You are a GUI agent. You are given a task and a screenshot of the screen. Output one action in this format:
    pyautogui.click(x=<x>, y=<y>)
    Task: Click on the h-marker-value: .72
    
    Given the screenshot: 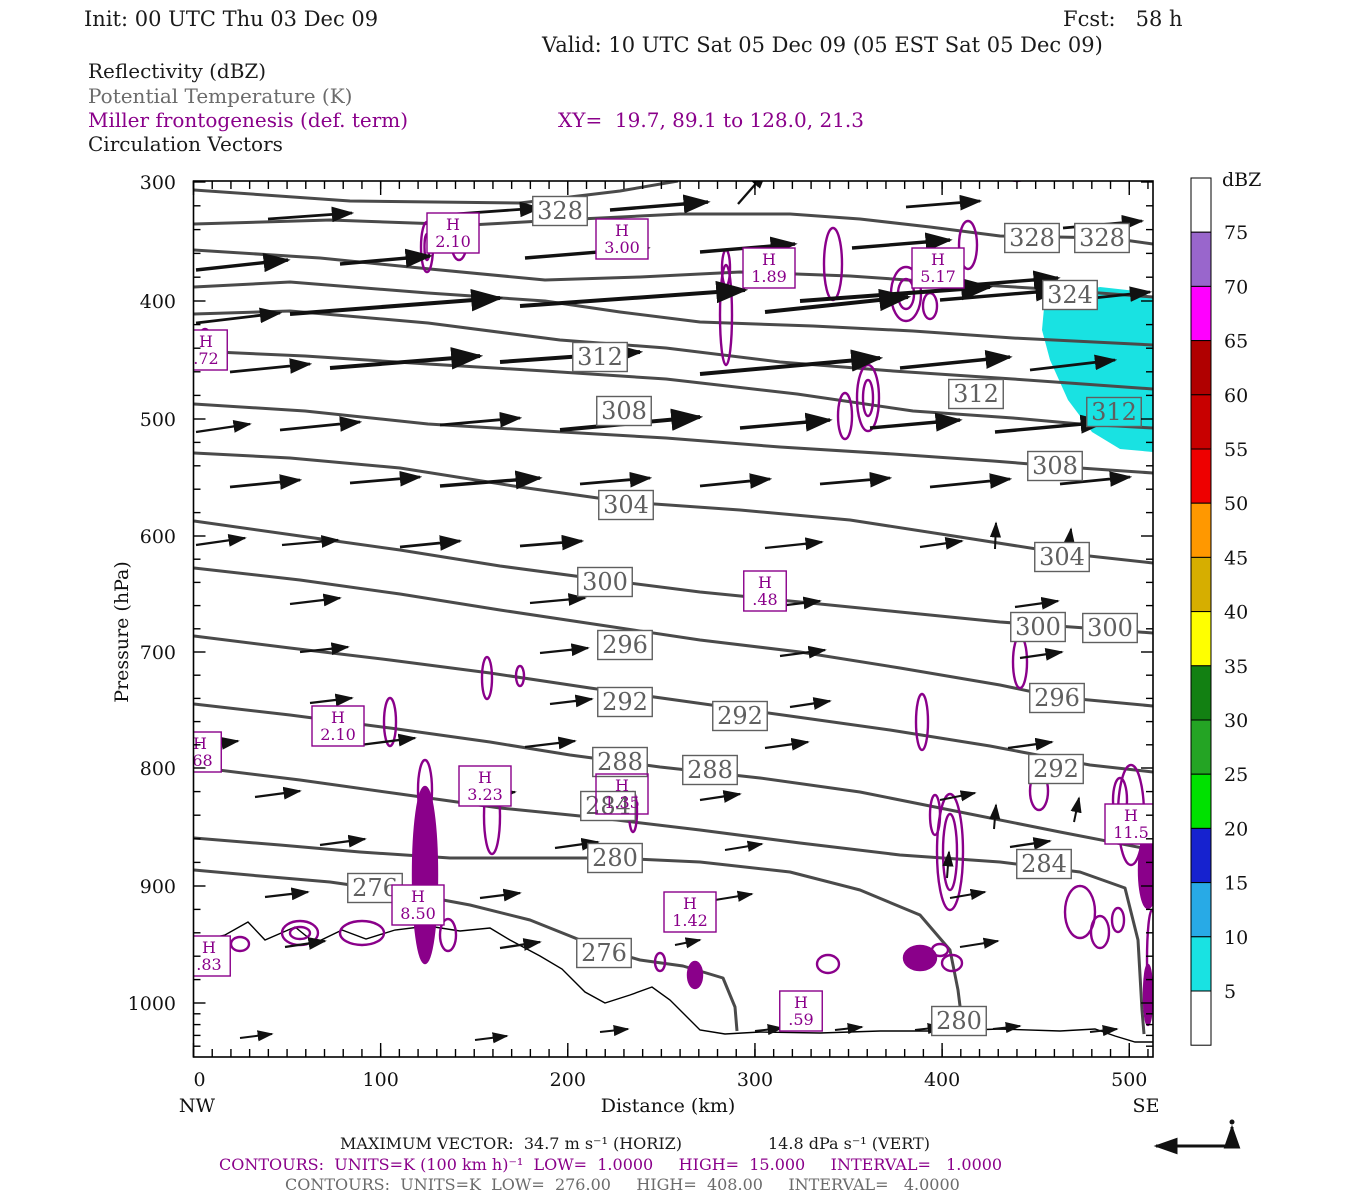 What is the action you would take?
    pyautogui.click(x=205, y=358)
    